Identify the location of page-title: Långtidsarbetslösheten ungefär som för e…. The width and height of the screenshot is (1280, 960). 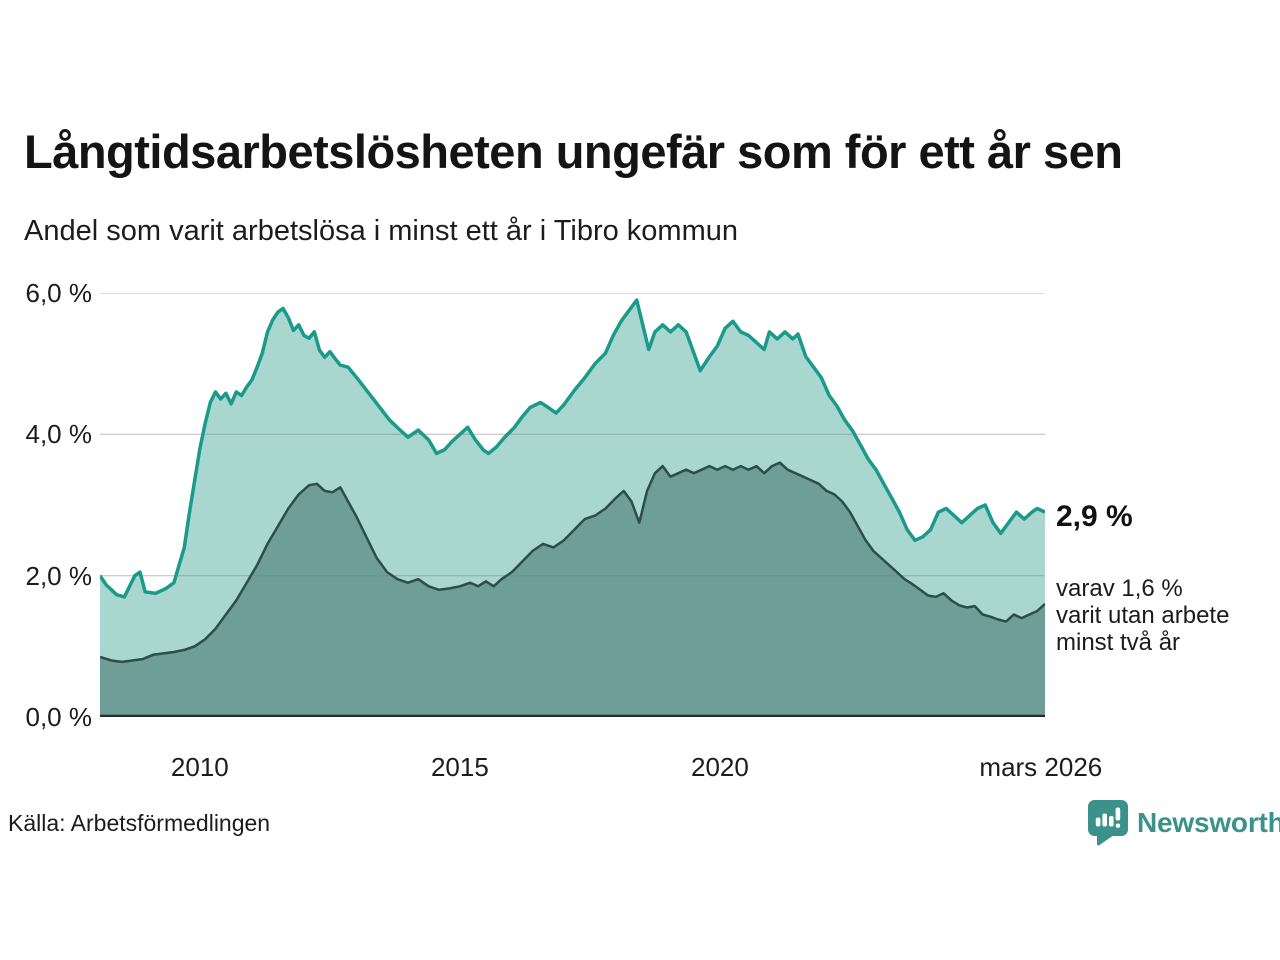
(573, 151).